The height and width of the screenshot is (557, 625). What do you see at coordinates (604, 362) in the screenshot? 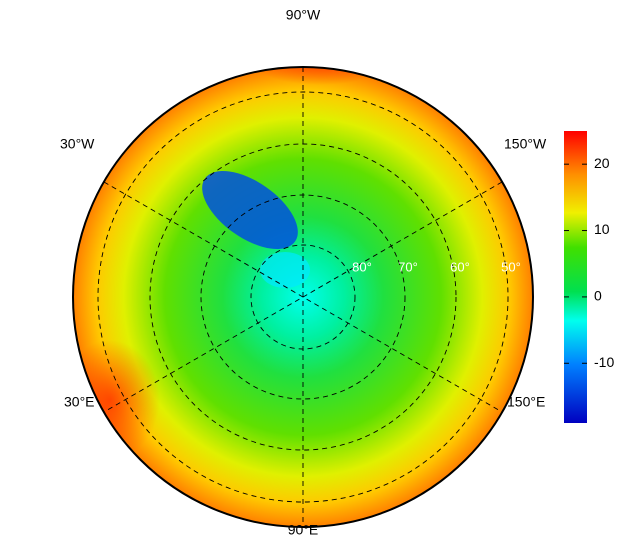
I see `colorbar-tick-label: -10` at bounding box center [604, 362].